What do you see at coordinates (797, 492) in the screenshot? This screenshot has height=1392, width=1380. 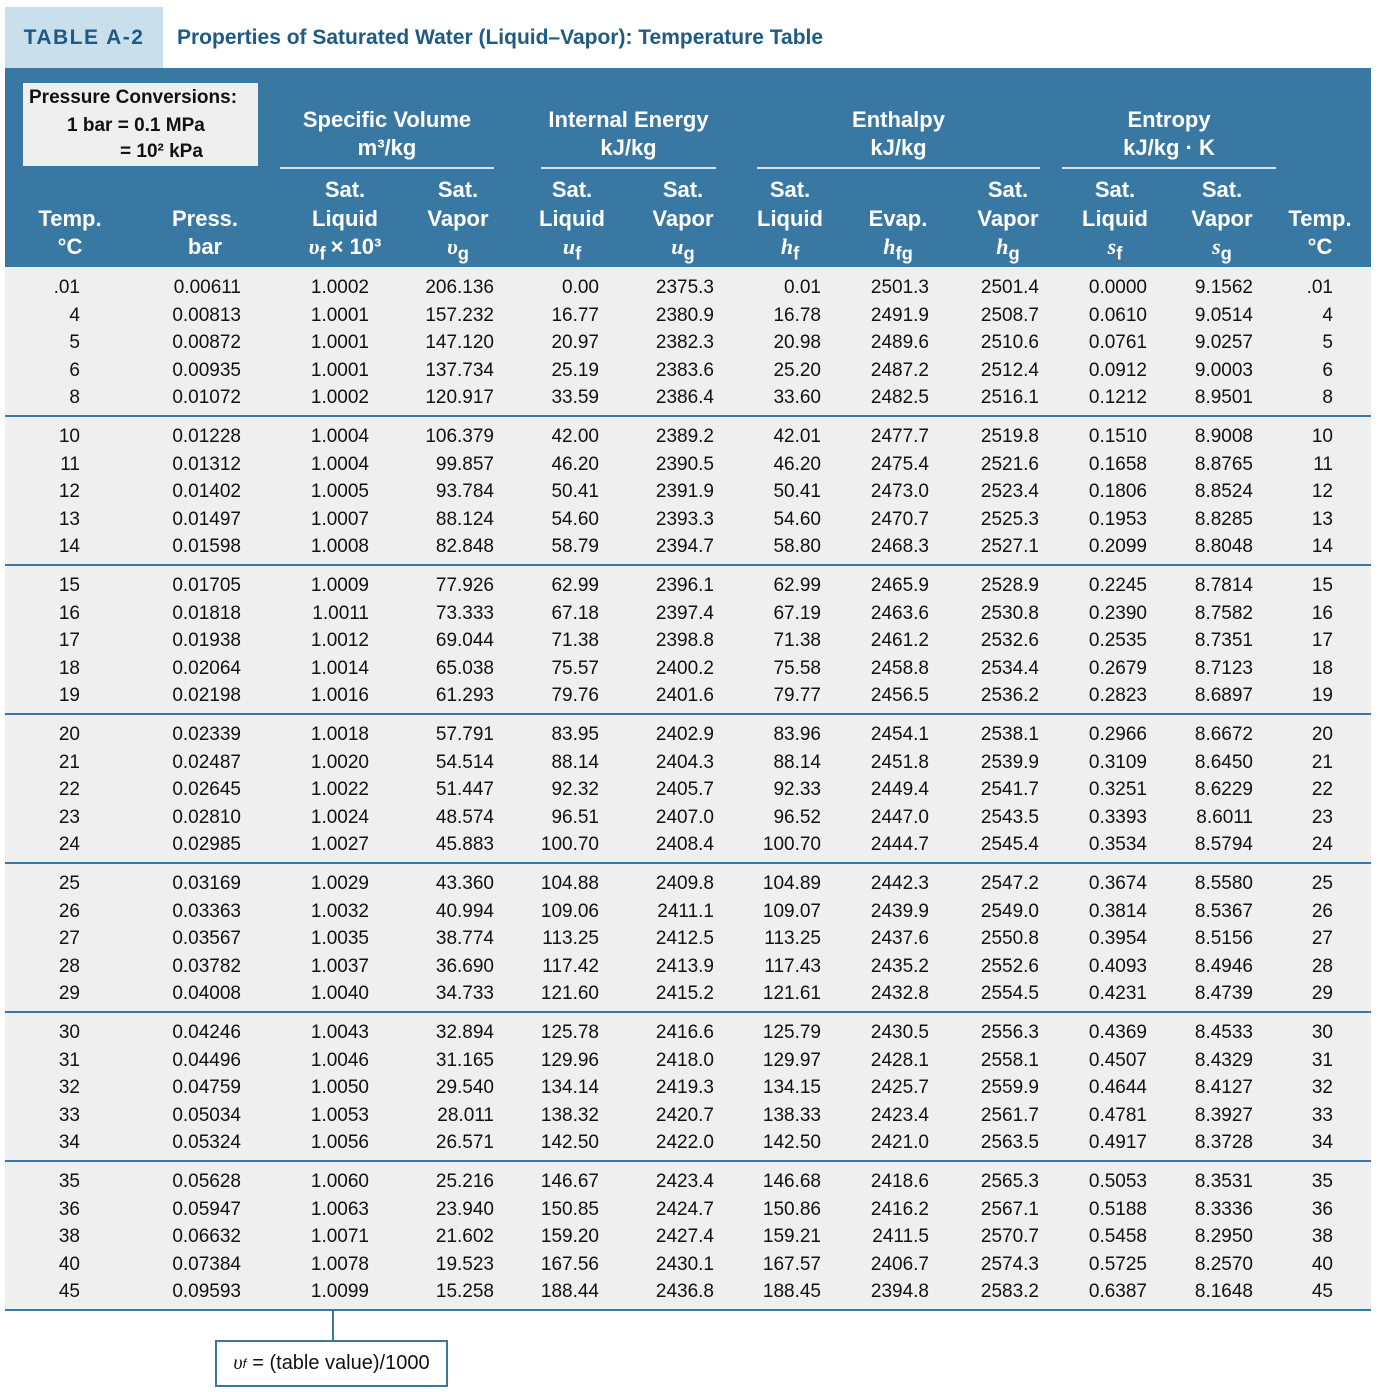 I see `table-cell: 50.41` at bounding box center [797, 492].